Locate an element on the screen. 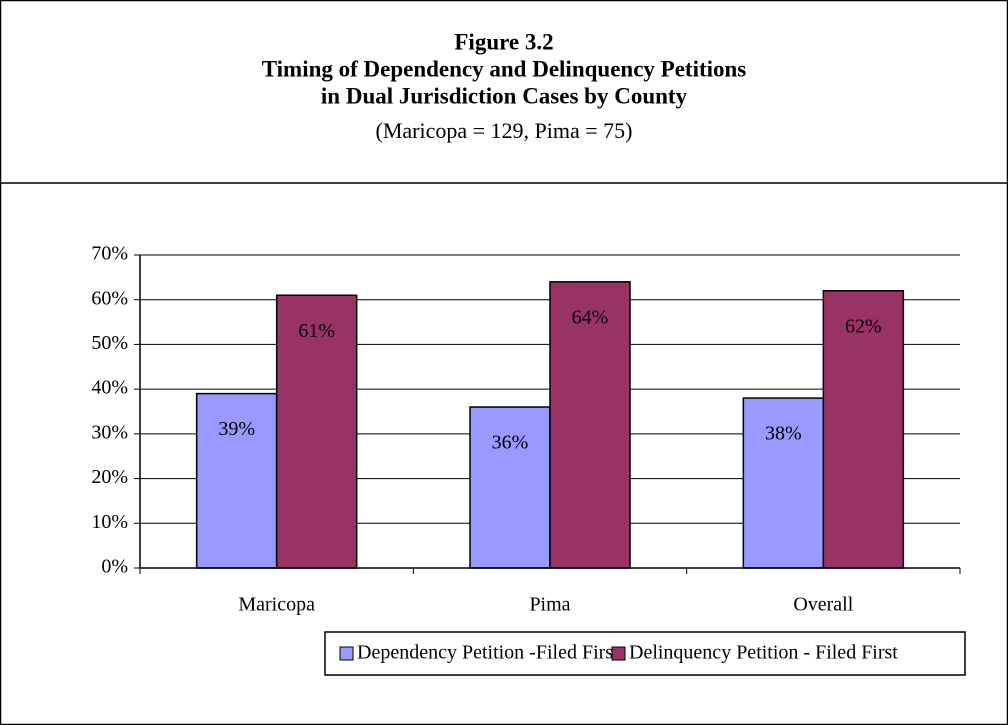 The width and height of the screenshot is (1008, 725). y-tick-label: 60% is located at coordinates (109, 298).